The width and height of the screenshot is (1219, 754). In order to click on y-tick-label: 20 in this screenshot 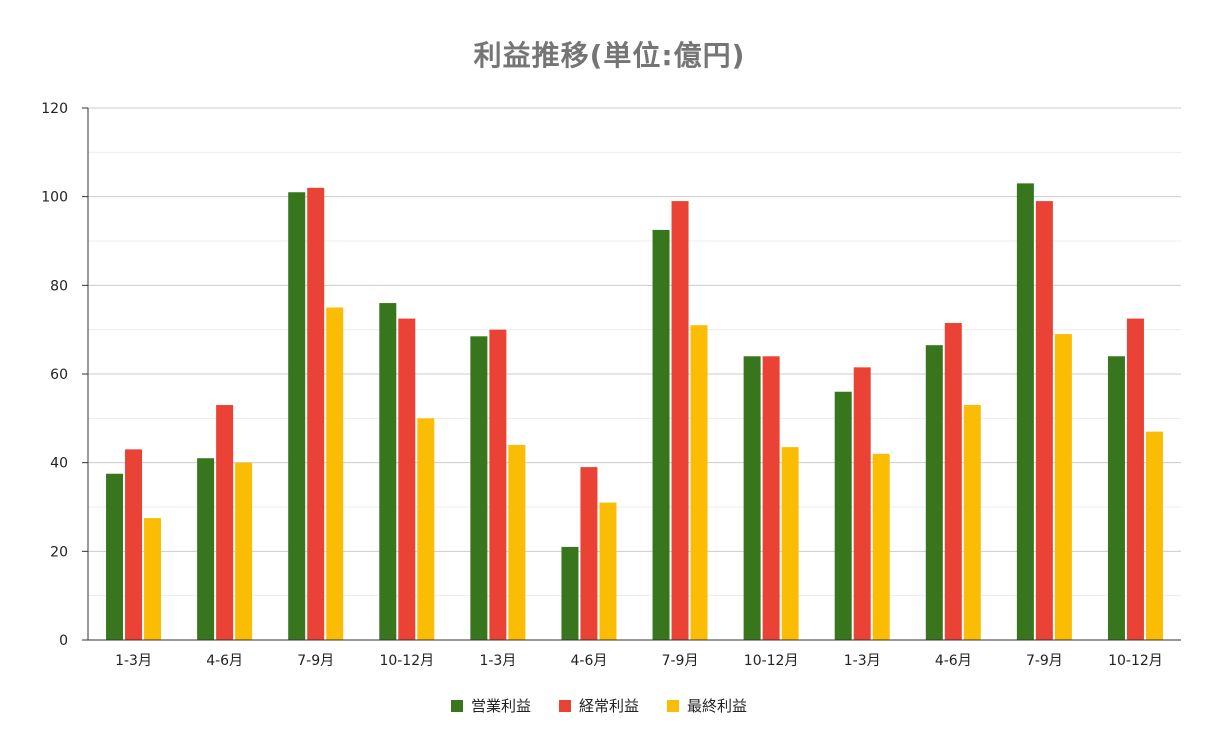, I will do `click(59, 552)`.